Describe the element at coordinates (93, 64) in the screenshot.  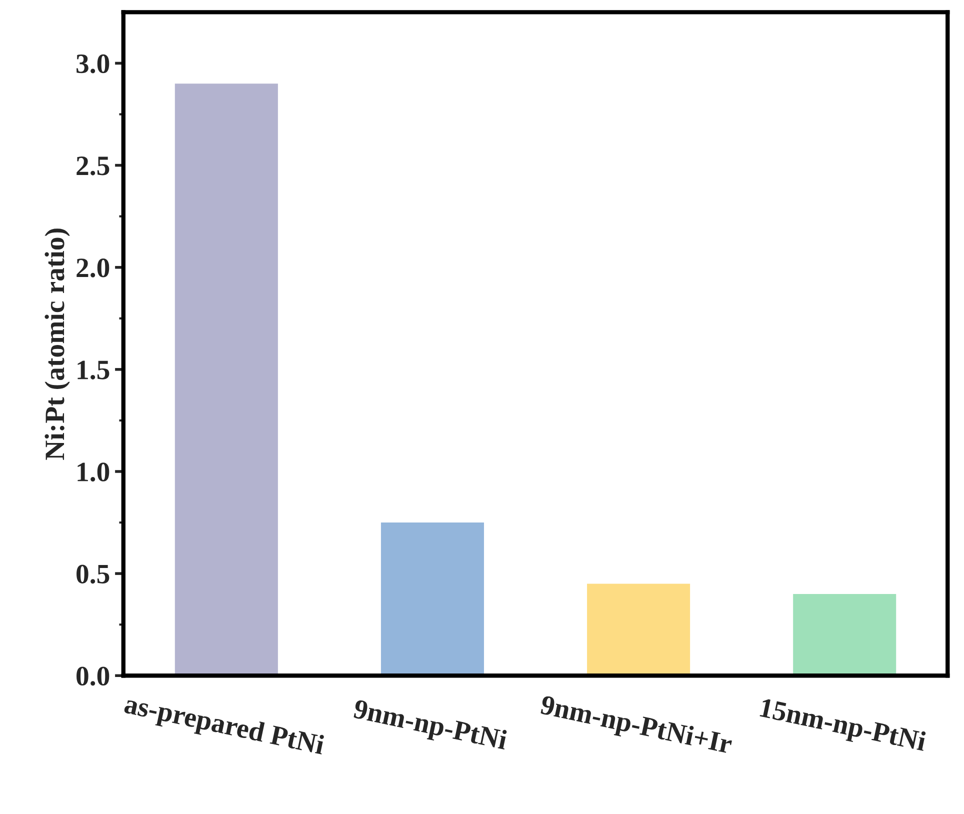
I see `y-tick-label: 3.0` at that location.